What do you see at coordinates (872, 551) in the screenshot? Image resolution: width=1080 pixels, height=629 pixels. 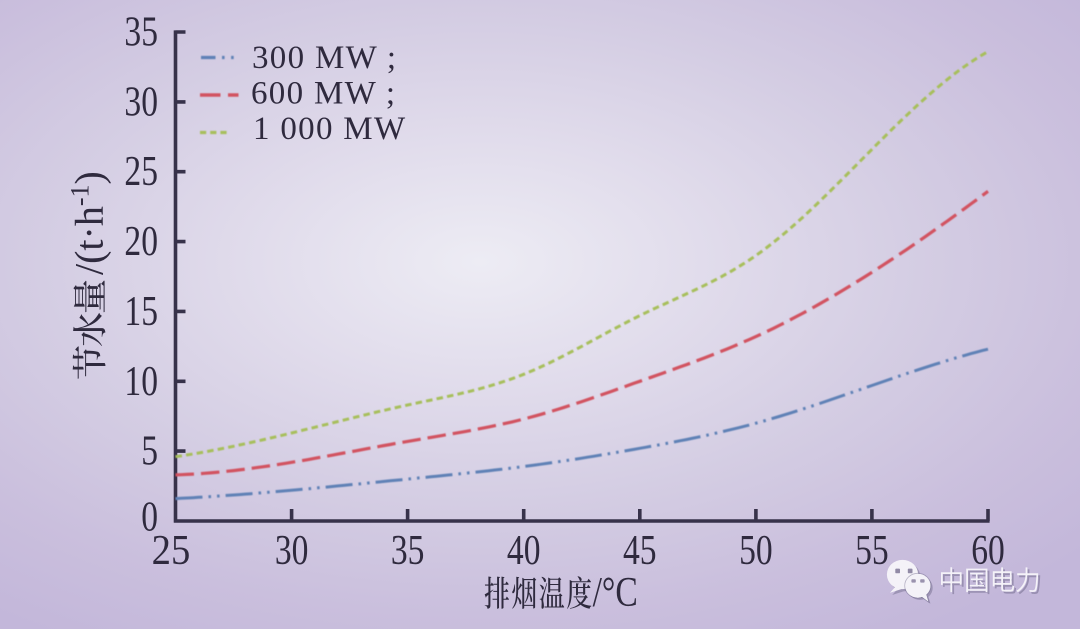 I see `svg-text: 55` at bounding box center [872, 551].